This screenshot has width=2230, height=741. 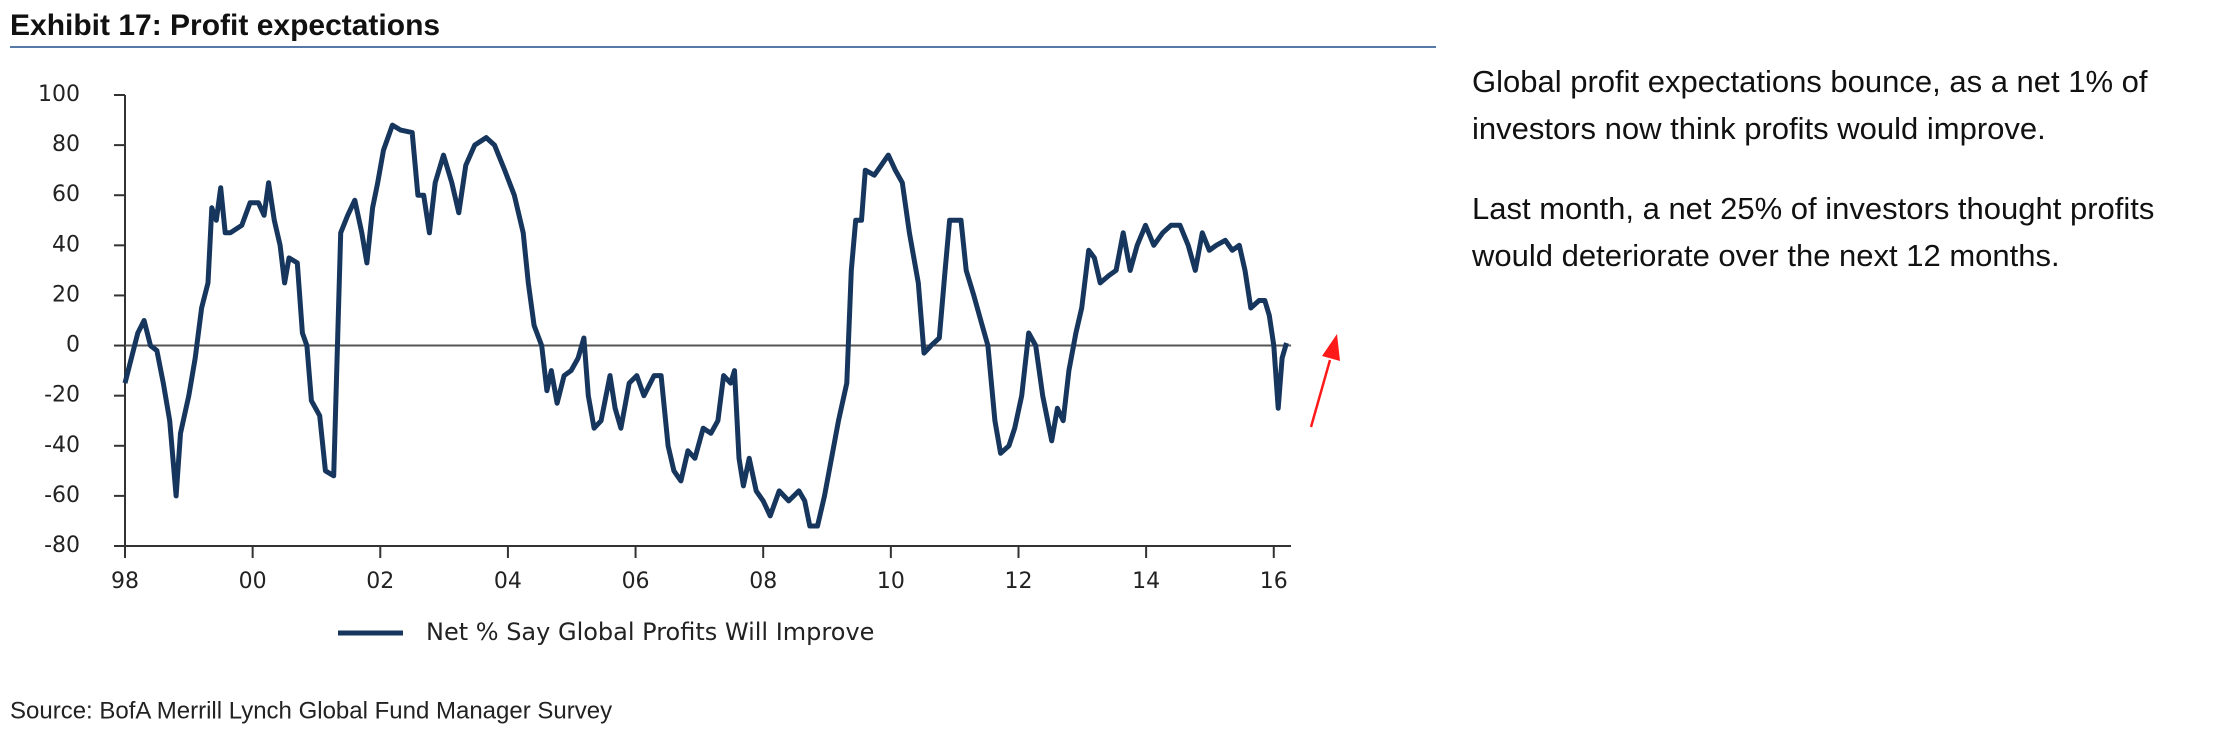 I want to click on y-tick-label: 60, so click(x=66, y=194).